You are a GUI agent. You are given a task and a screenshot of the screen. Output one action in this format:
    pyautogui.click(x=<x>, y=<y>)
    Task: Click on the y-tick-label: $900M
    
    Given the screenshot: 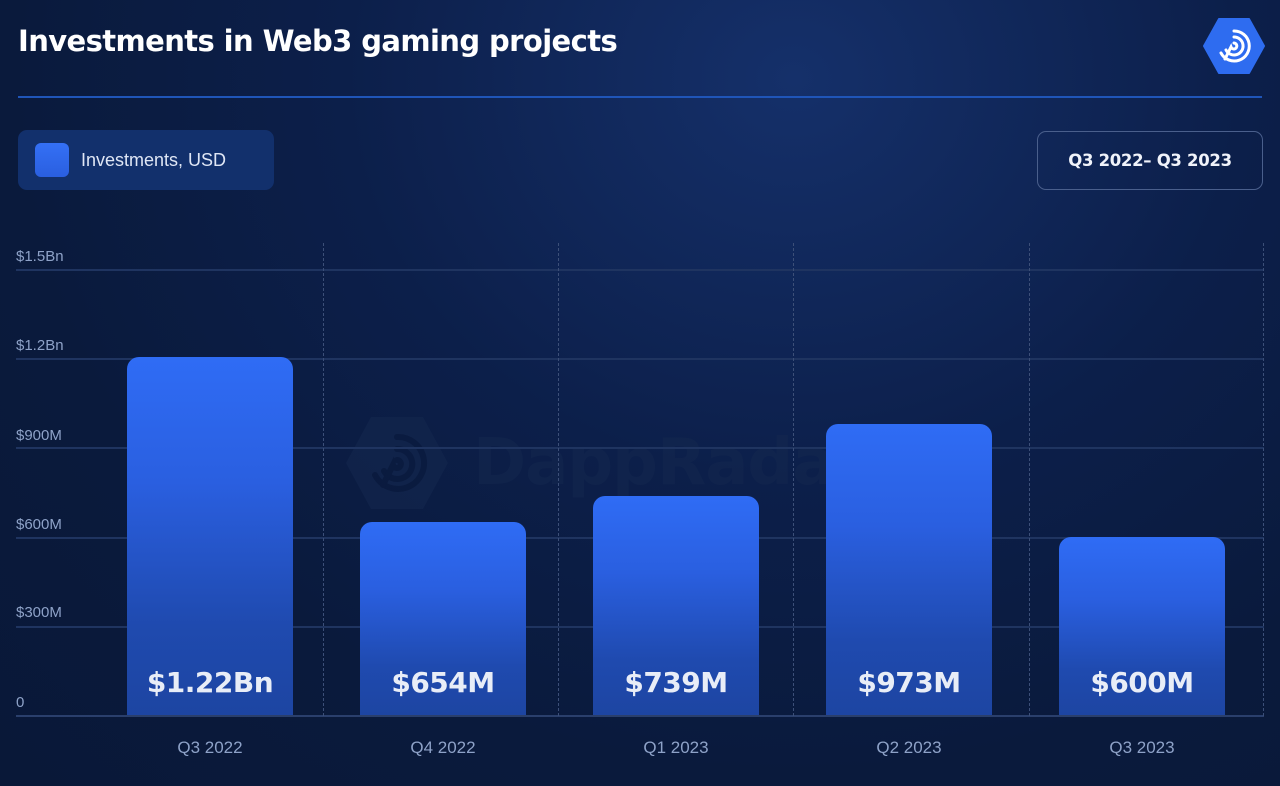 What is the action you would take?
    pyautogui.click(x=39, y=435)
    